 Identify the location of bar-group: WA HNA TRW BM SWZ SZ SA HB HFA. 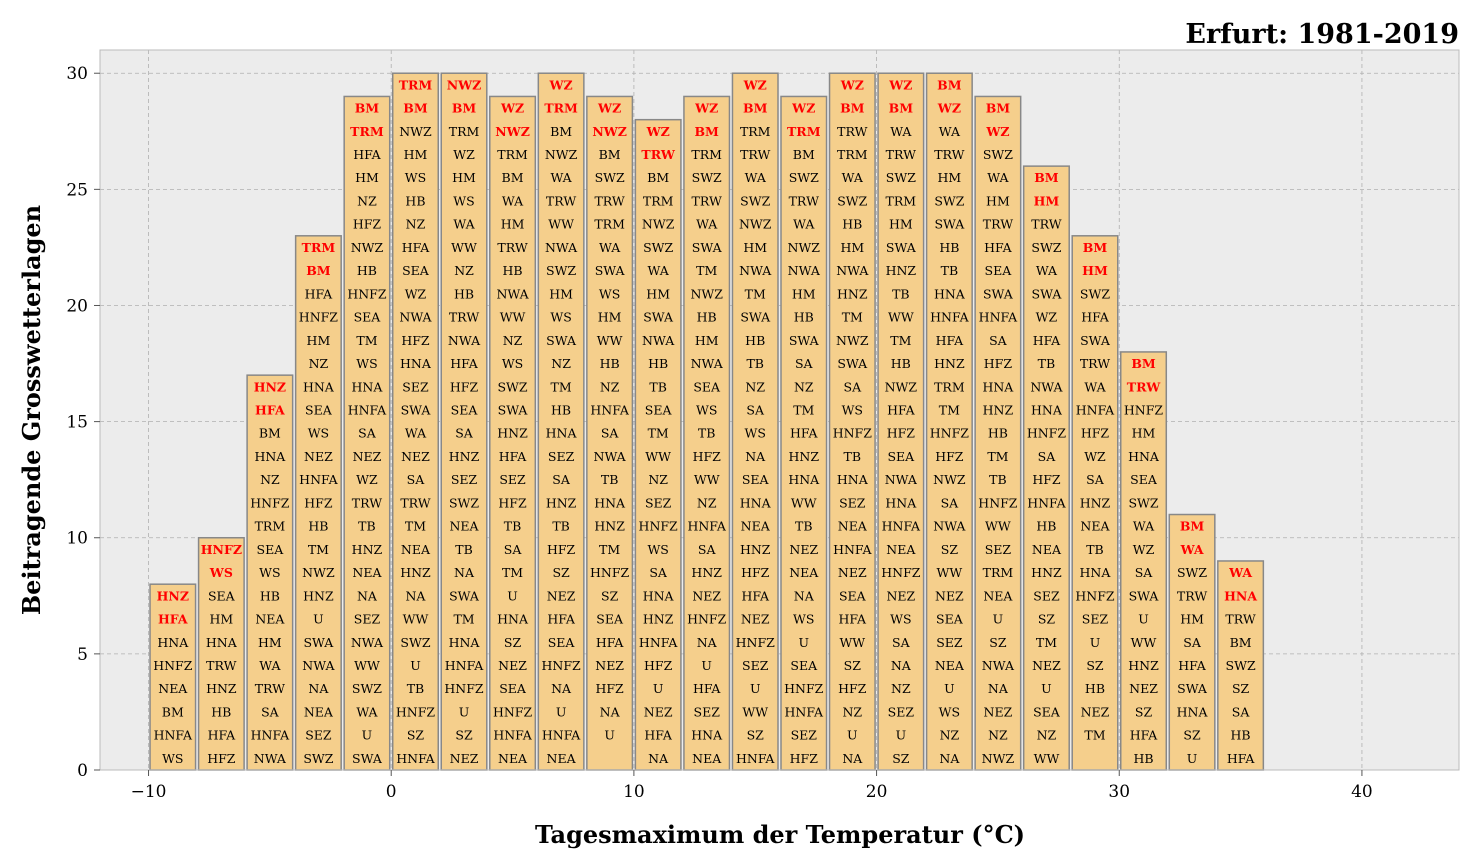
(1241, 665).